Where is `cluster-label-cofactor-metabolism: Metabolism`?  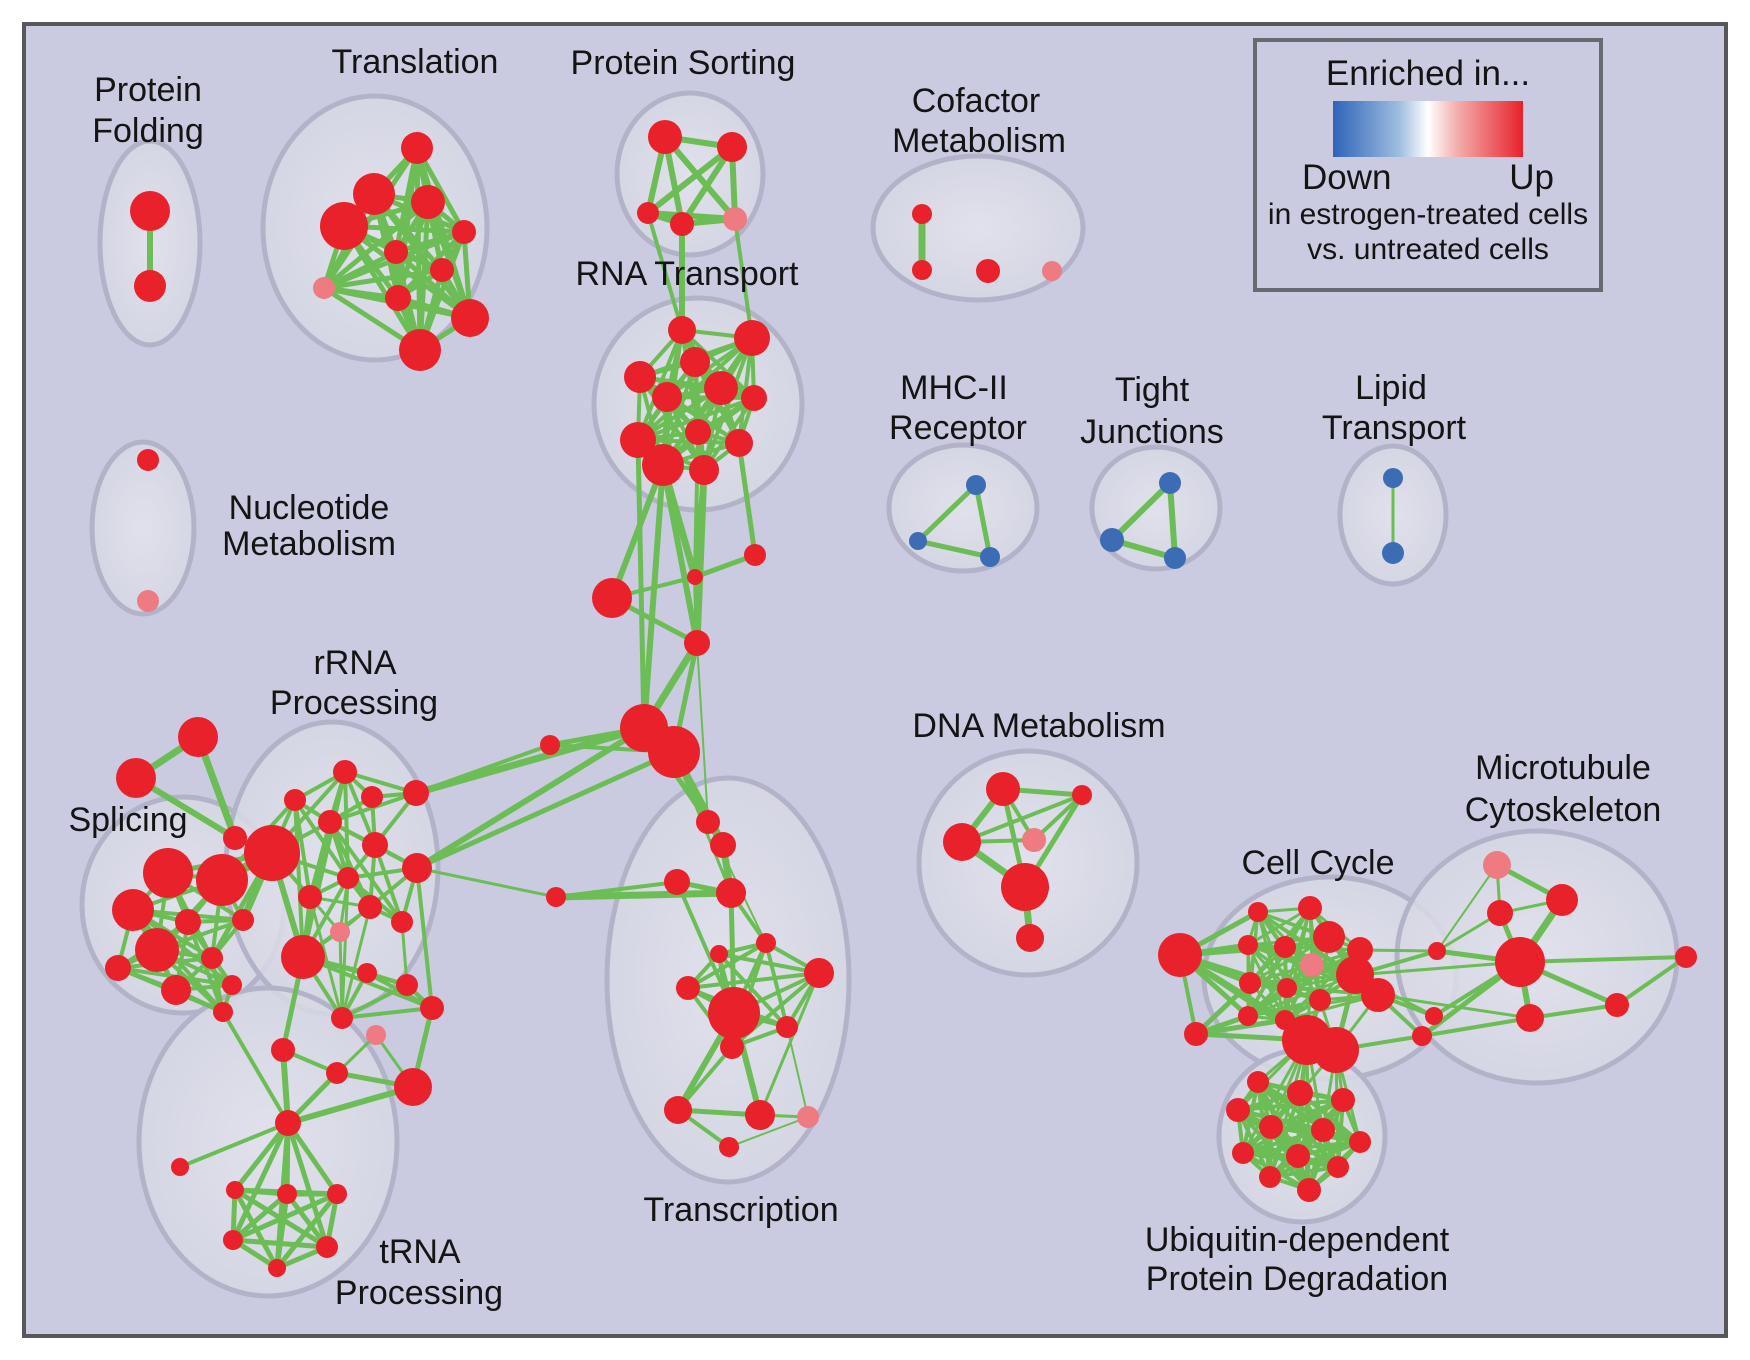 cluster-label-cofactor-metabolism: Metabolism is located at coordinates (979, 141).